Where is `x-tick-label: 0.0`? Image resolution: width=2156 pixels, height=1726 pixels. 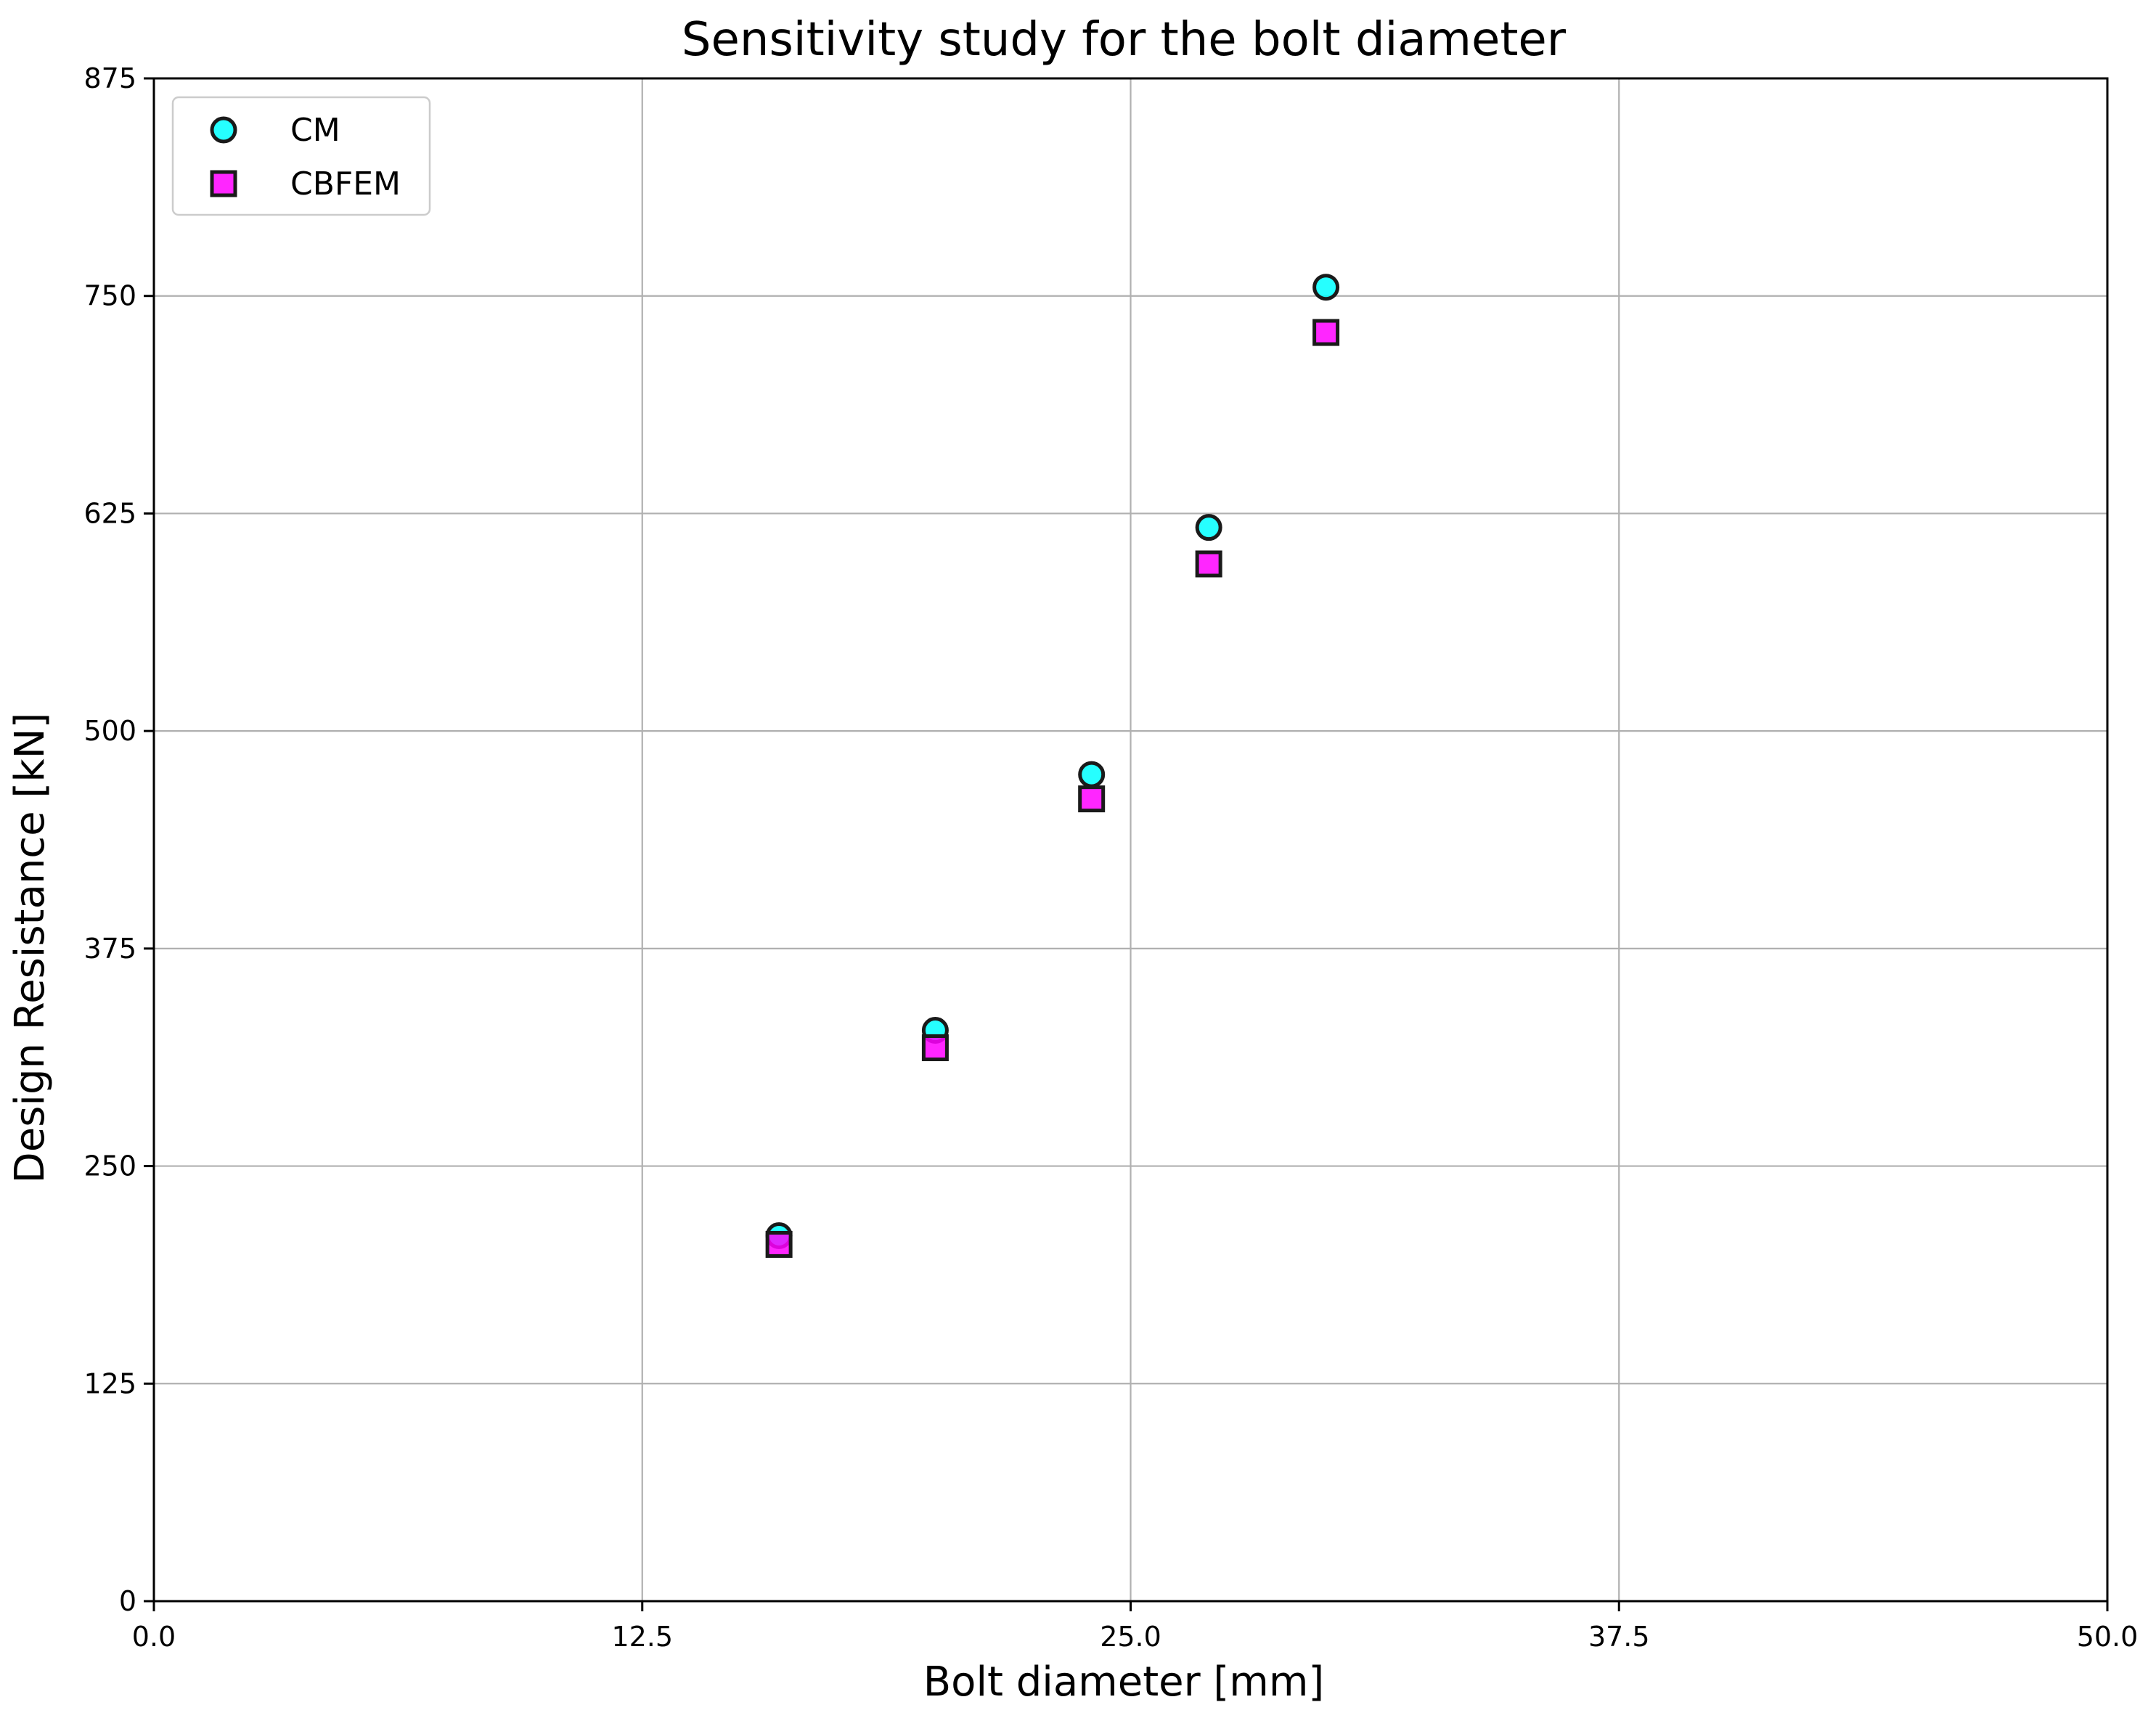
x-tick-label: 0.0 is located at coordinates (154, 1637).